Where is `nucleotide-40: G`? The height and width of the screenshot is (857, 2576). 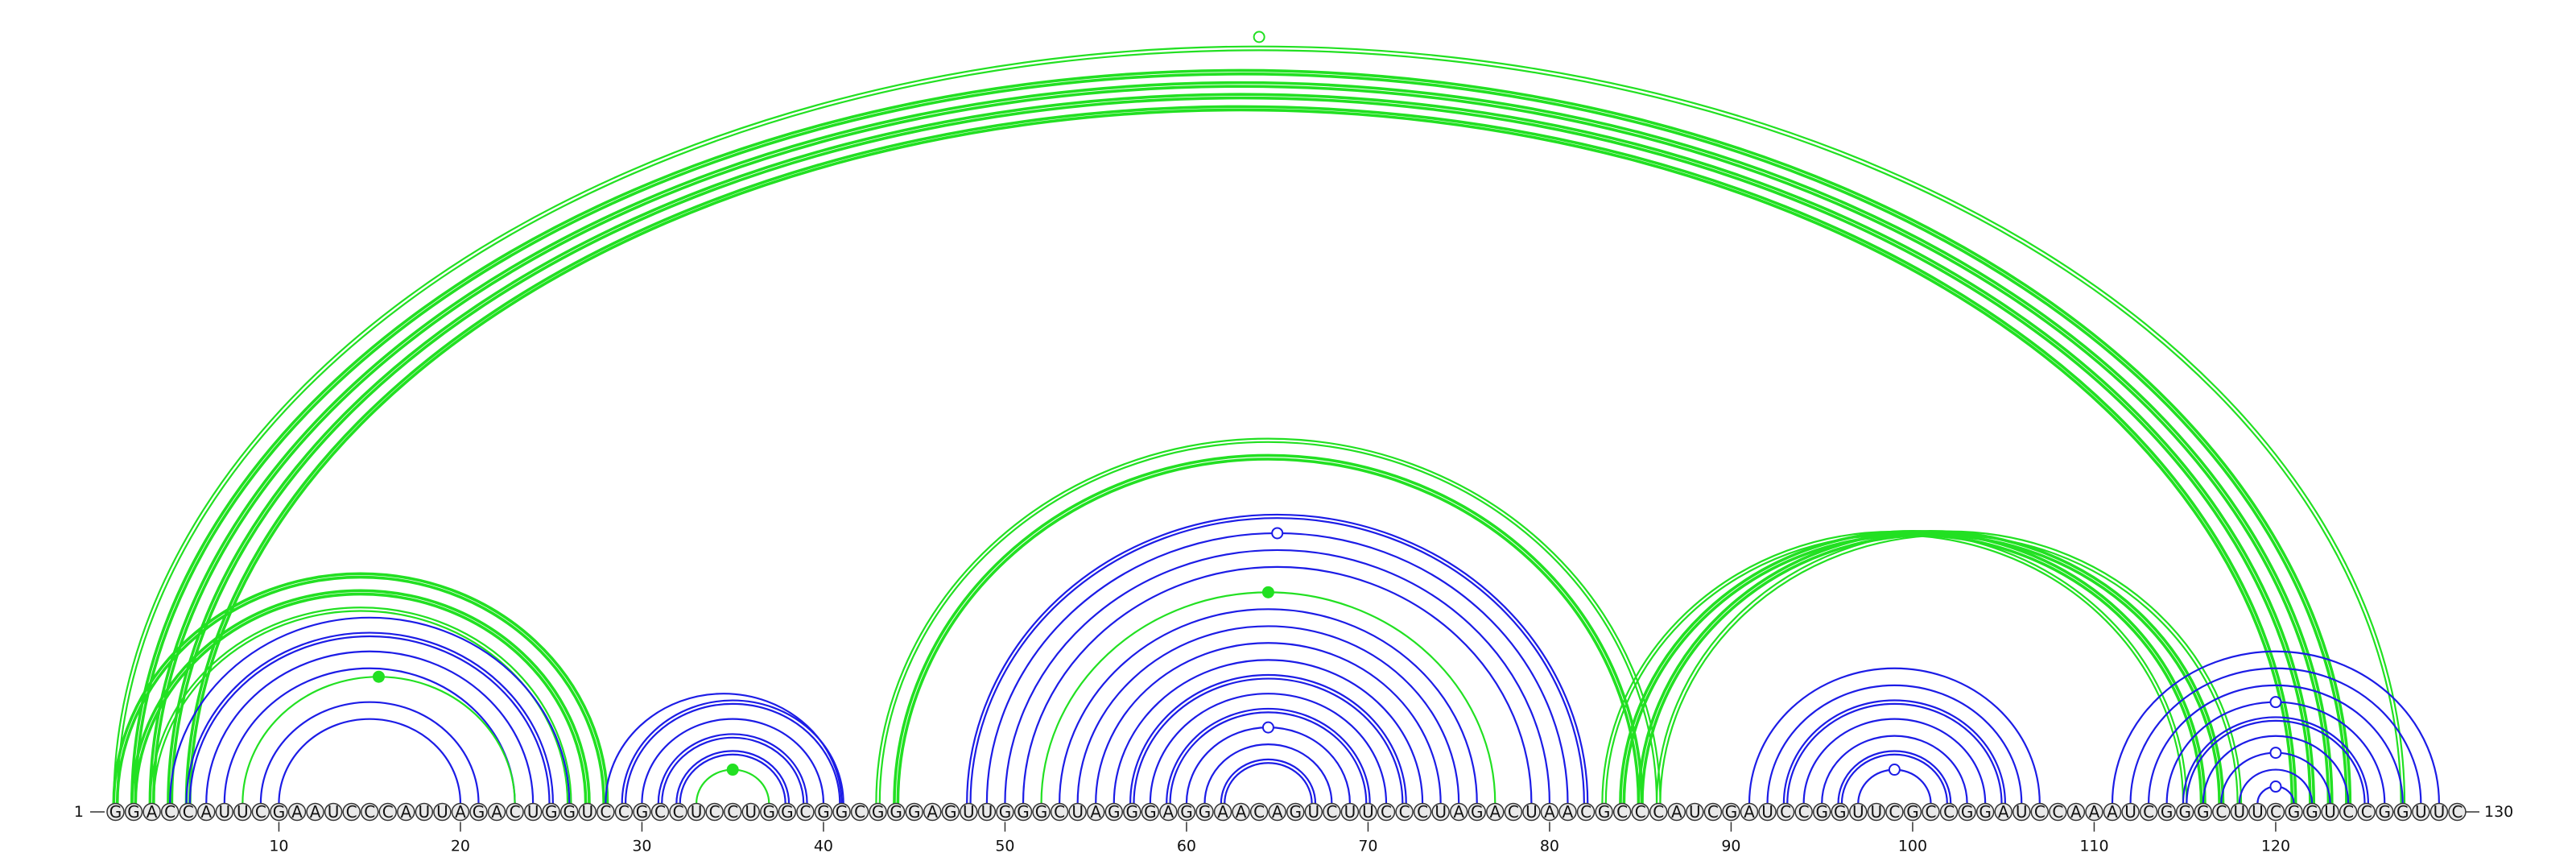 nucleotide-40: G is located at coordinates (823, 812).